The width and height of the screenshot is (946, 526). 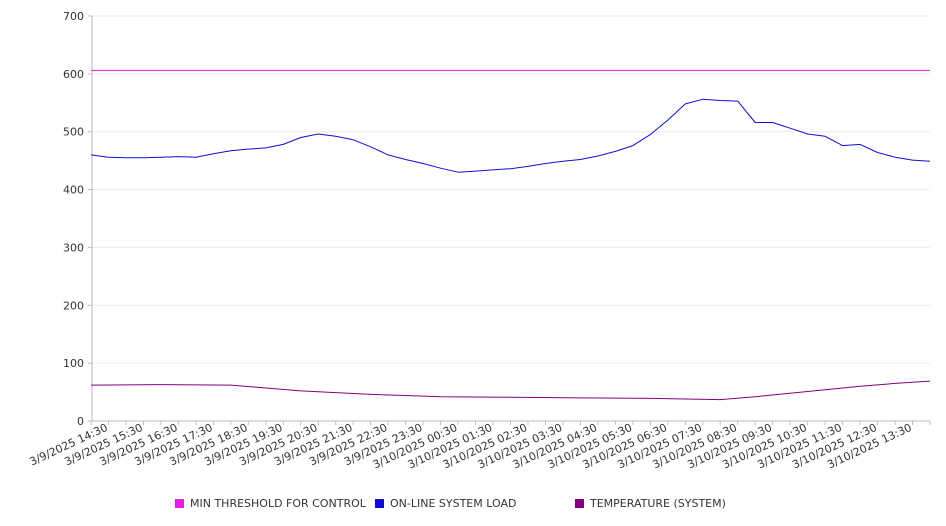 I want to click on y-tick-label: 500, so click(x=73, y=132).